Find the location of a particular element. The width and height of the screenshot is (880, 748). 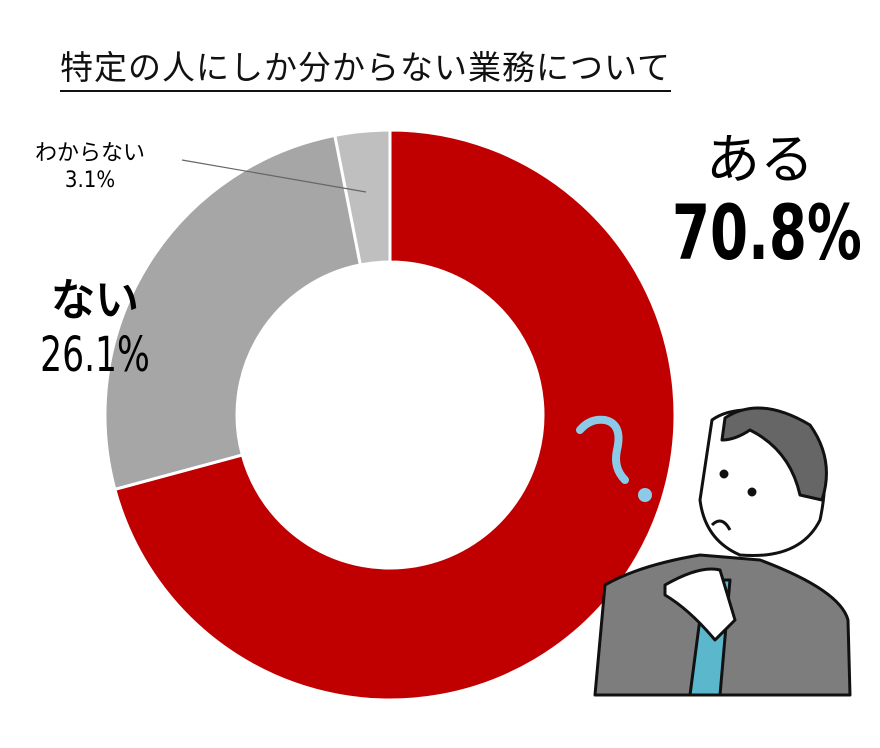

slice-value: 26.1% is located at coordinates (95, 355).